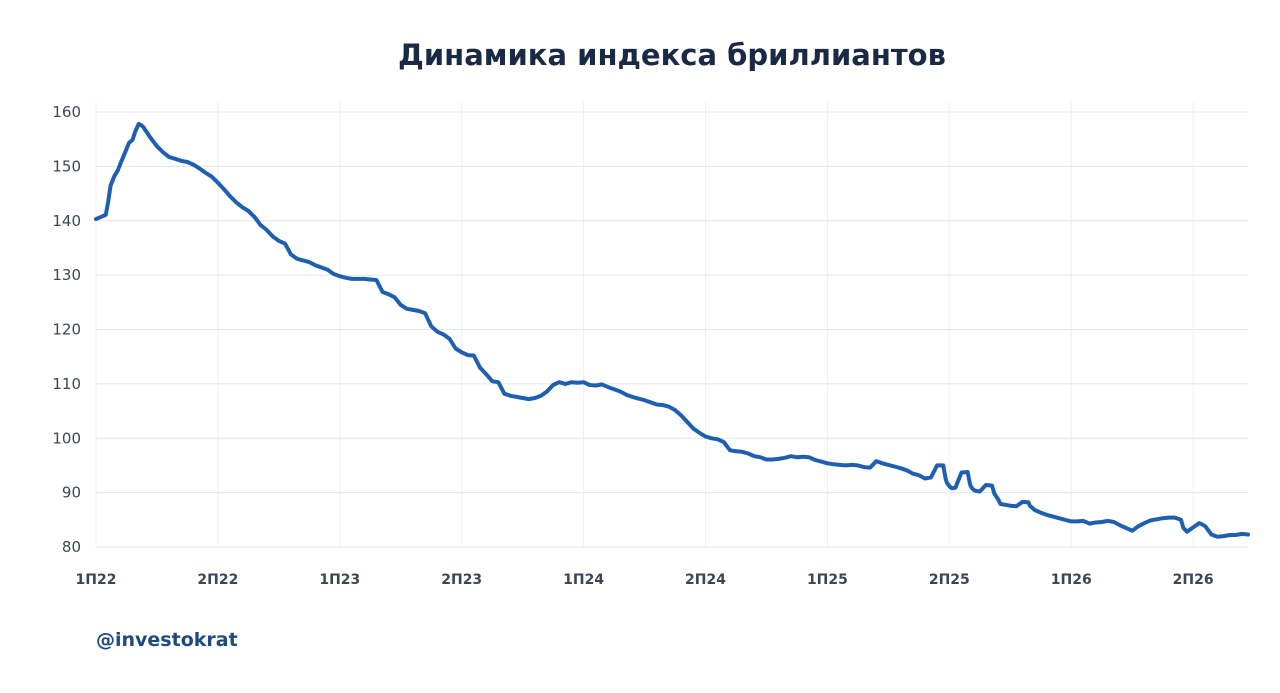  What do you see at coordinates (583, 580) in the screenshot?
I see `x-tick-label: 1П24` at bounding box center [583, 580].